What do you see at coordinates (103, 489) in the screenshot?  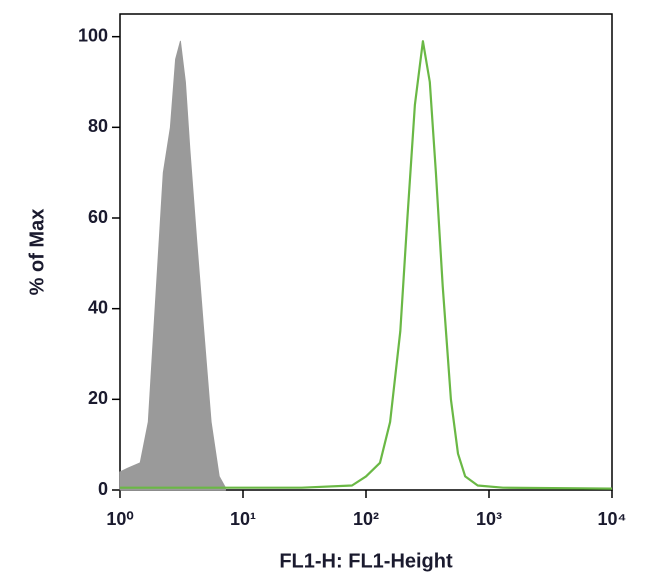 I see `y-tick-label: 0` at bounding box center [103, 489].